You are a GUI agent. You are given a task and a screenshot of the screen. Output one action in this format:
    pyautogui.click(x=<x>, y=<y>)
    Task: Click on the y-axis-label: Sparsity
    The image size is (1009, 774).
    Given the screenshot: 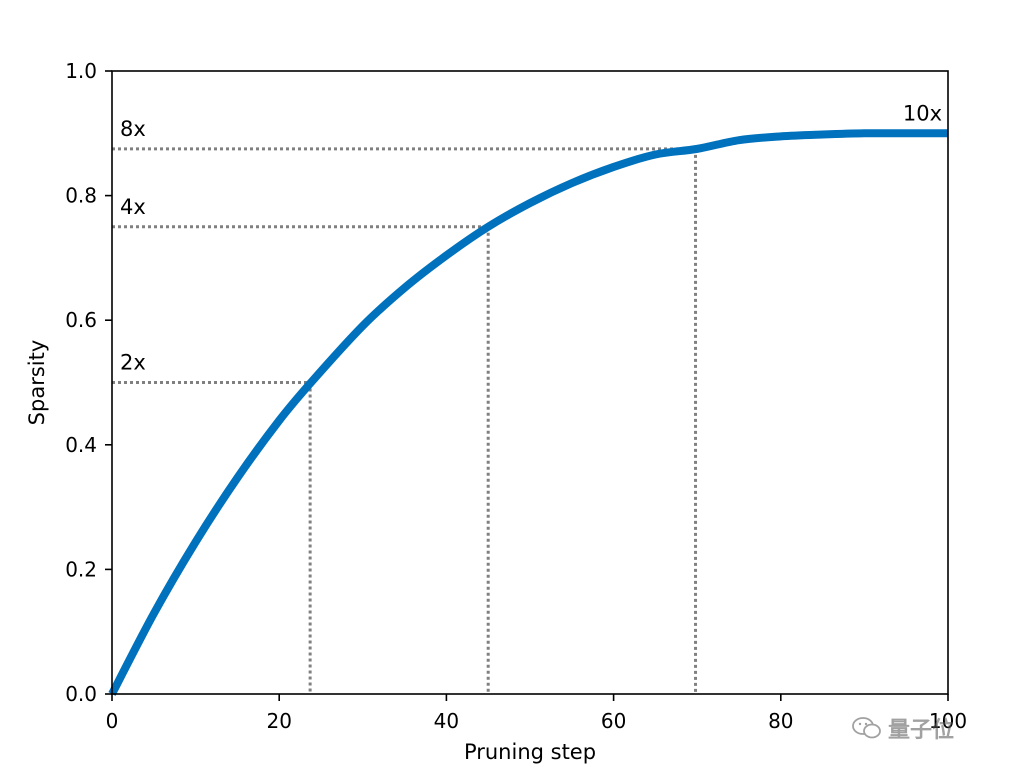 What is the action you would take?
    pyautogui.click(x=37, y=383)
    